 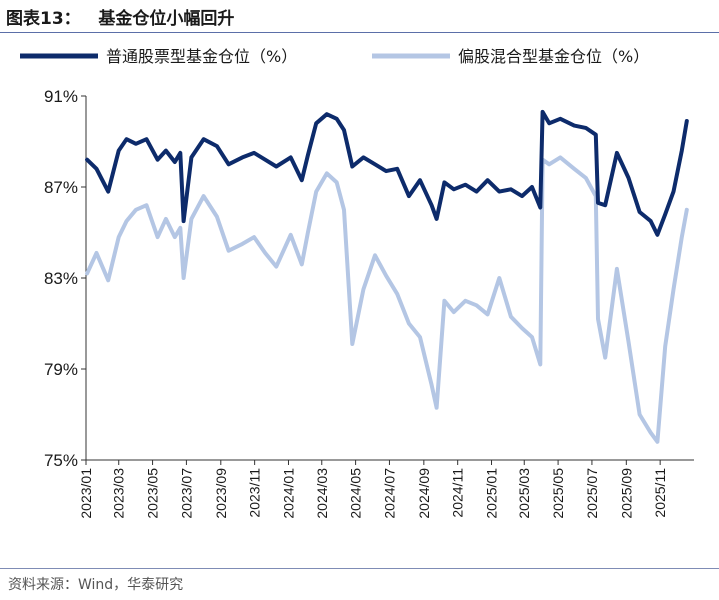 I want to click on x-tick-label: 2023/09, so click(x=221, y=493).